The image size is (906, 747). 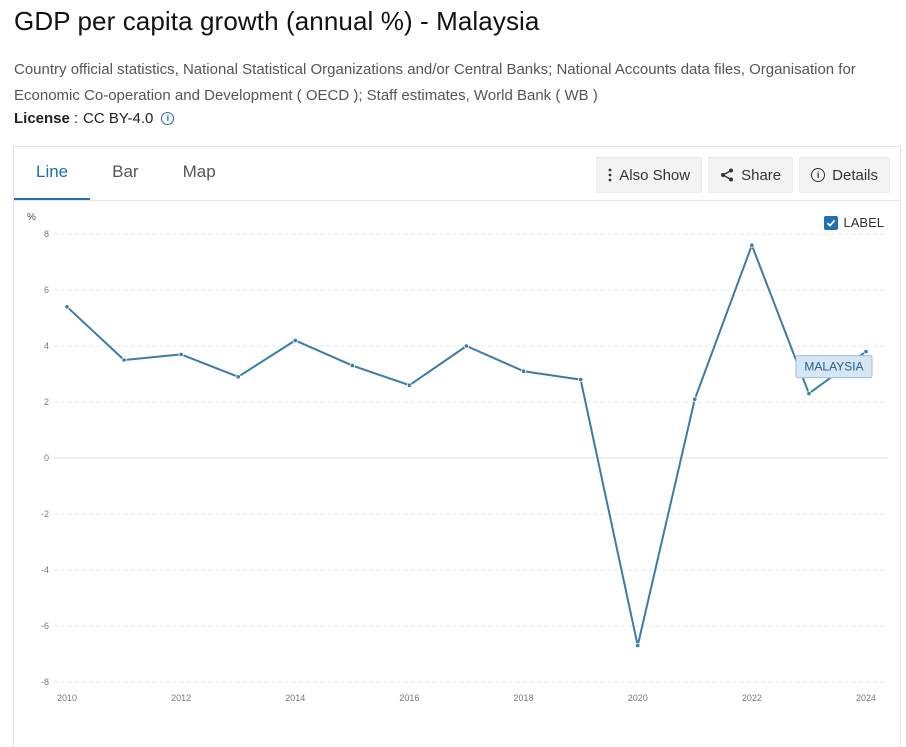 I want to click on y-tick-label: -6, so click(x=45, y=626).